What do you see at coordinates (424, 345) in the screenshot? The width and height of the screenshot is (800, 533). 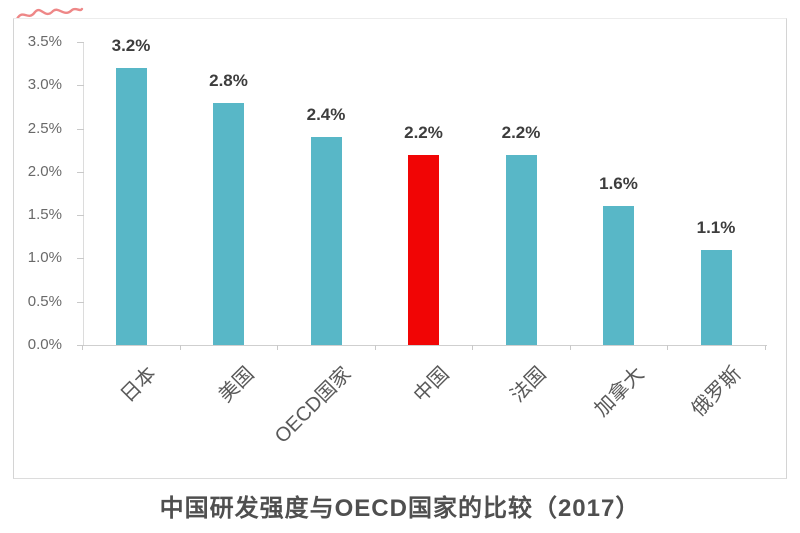 I see `x-axis-line` at bounding box center [424, 345].